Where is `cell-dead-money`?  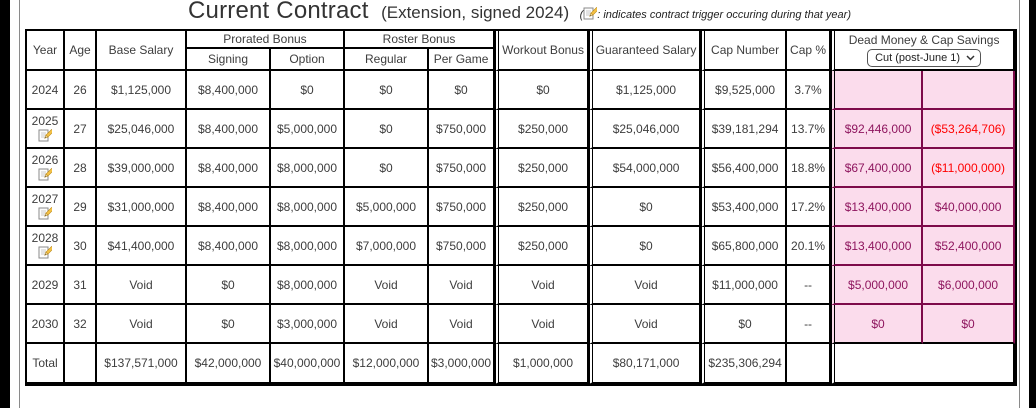
cell-dead-money is located at coordinates (877, 90).